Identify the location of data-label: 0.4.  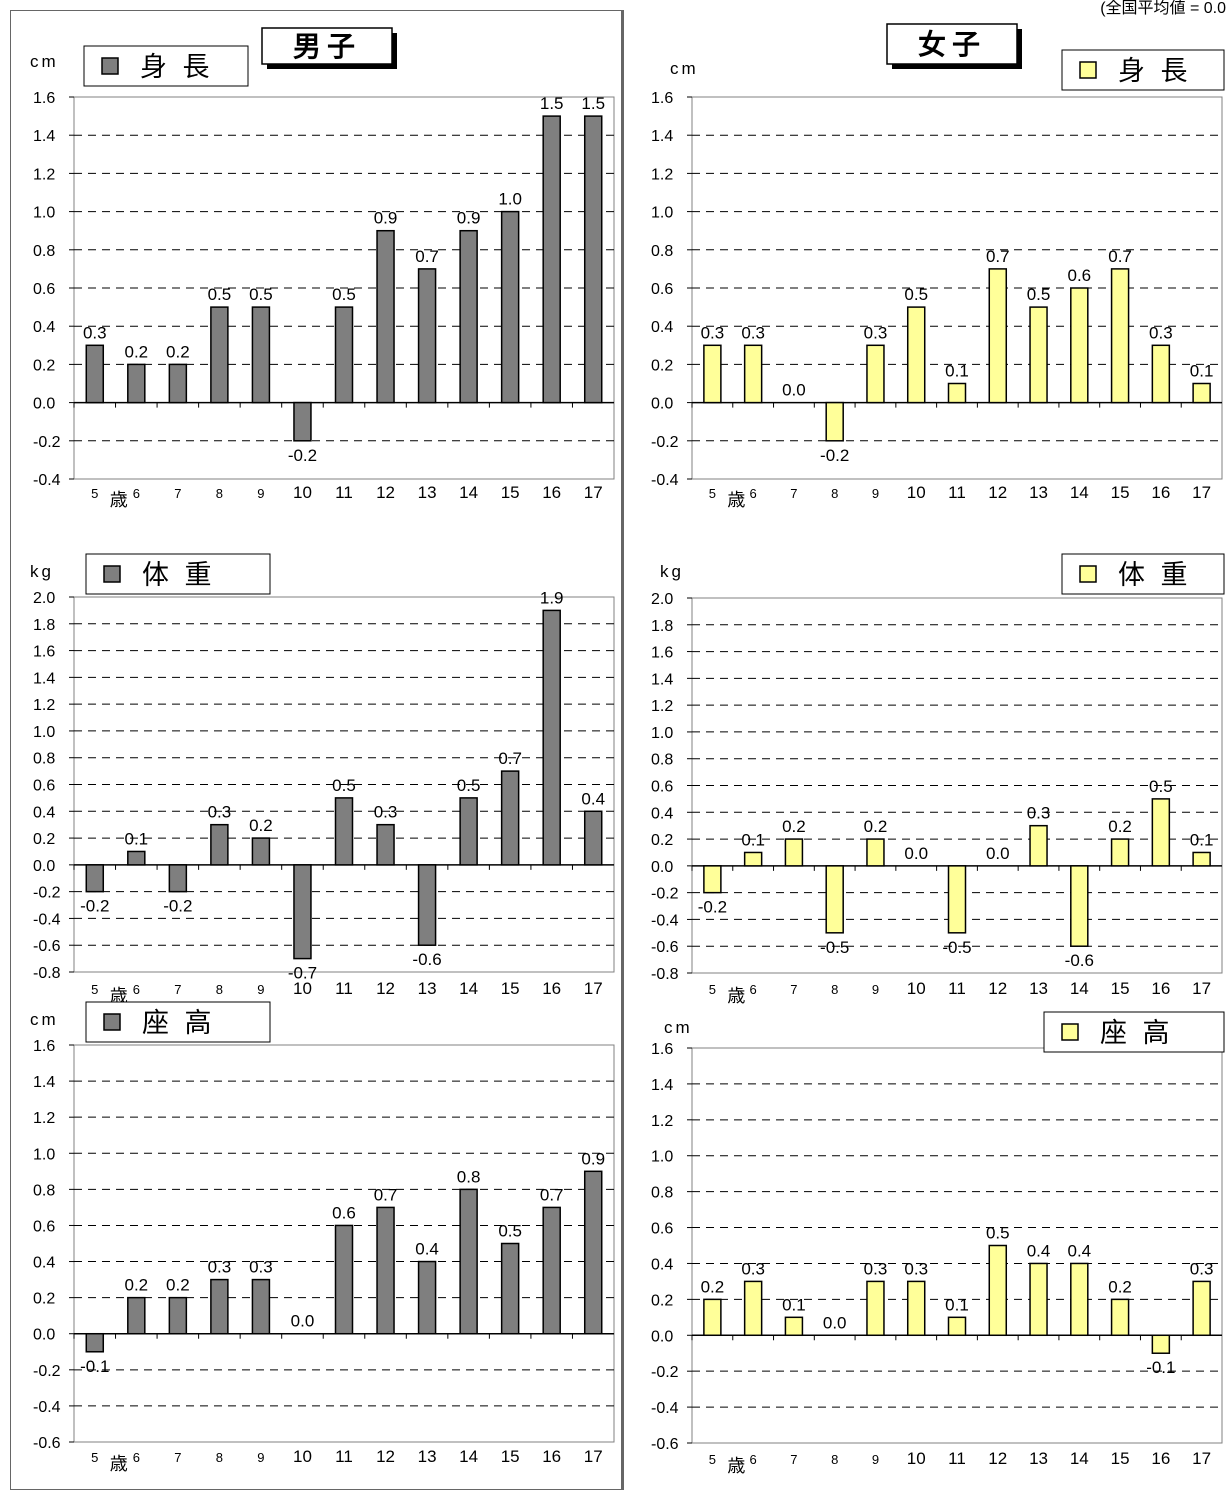
(427, 1249).